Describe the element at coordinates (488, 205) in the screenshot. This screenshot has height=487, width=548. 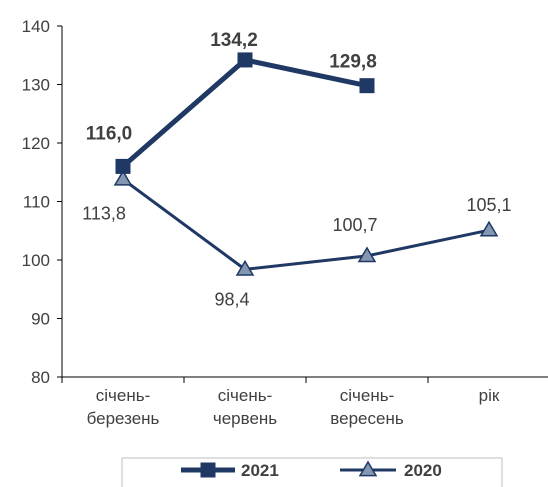
I see `data-label: 105,1` at that location.